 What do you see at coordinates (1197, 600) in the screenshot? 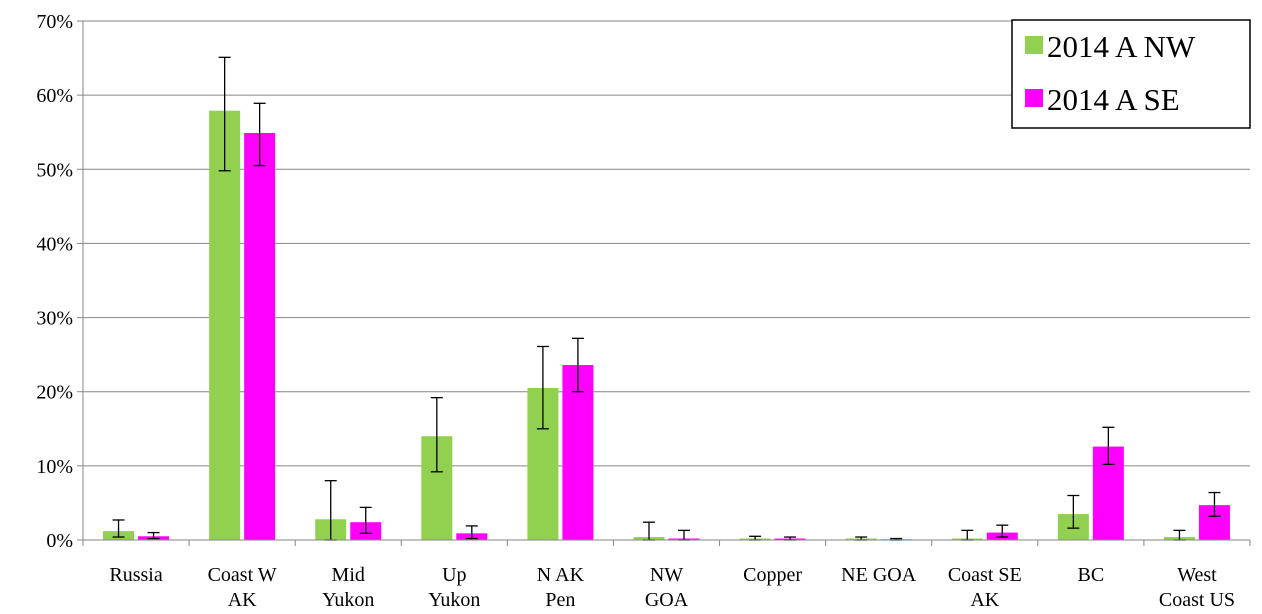
I see `x-category-label: Coast US` at bounding box center [1197, 600].